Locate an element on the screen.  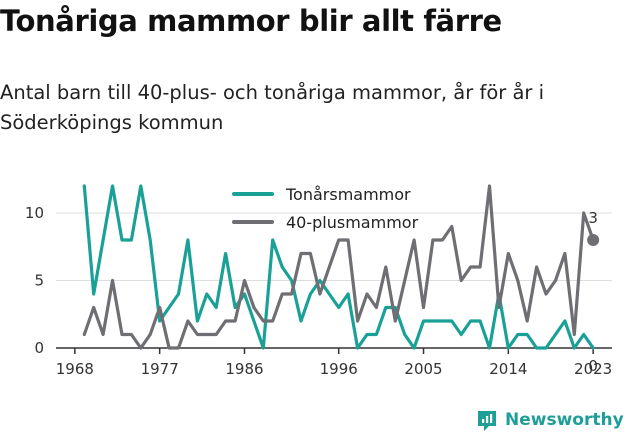
x-tick-label: 2005 is located at coordinates (423, 369).